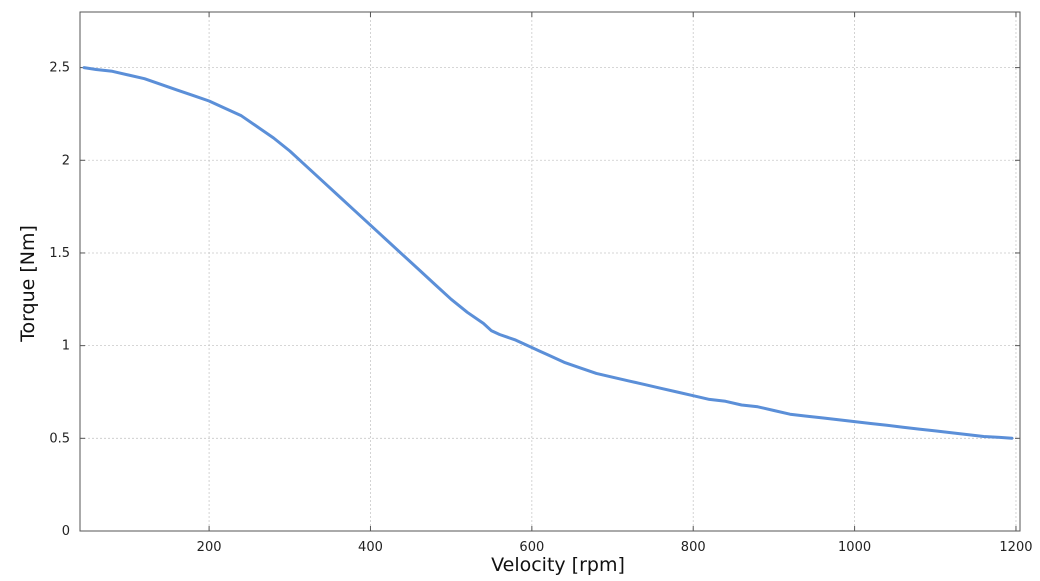 The height and width of the screenshot is (581, 1040). What do you see at coordinates (66, 160) in the screenshot?
I see `y-tick-label: 2` at bounding box center [66, 160].